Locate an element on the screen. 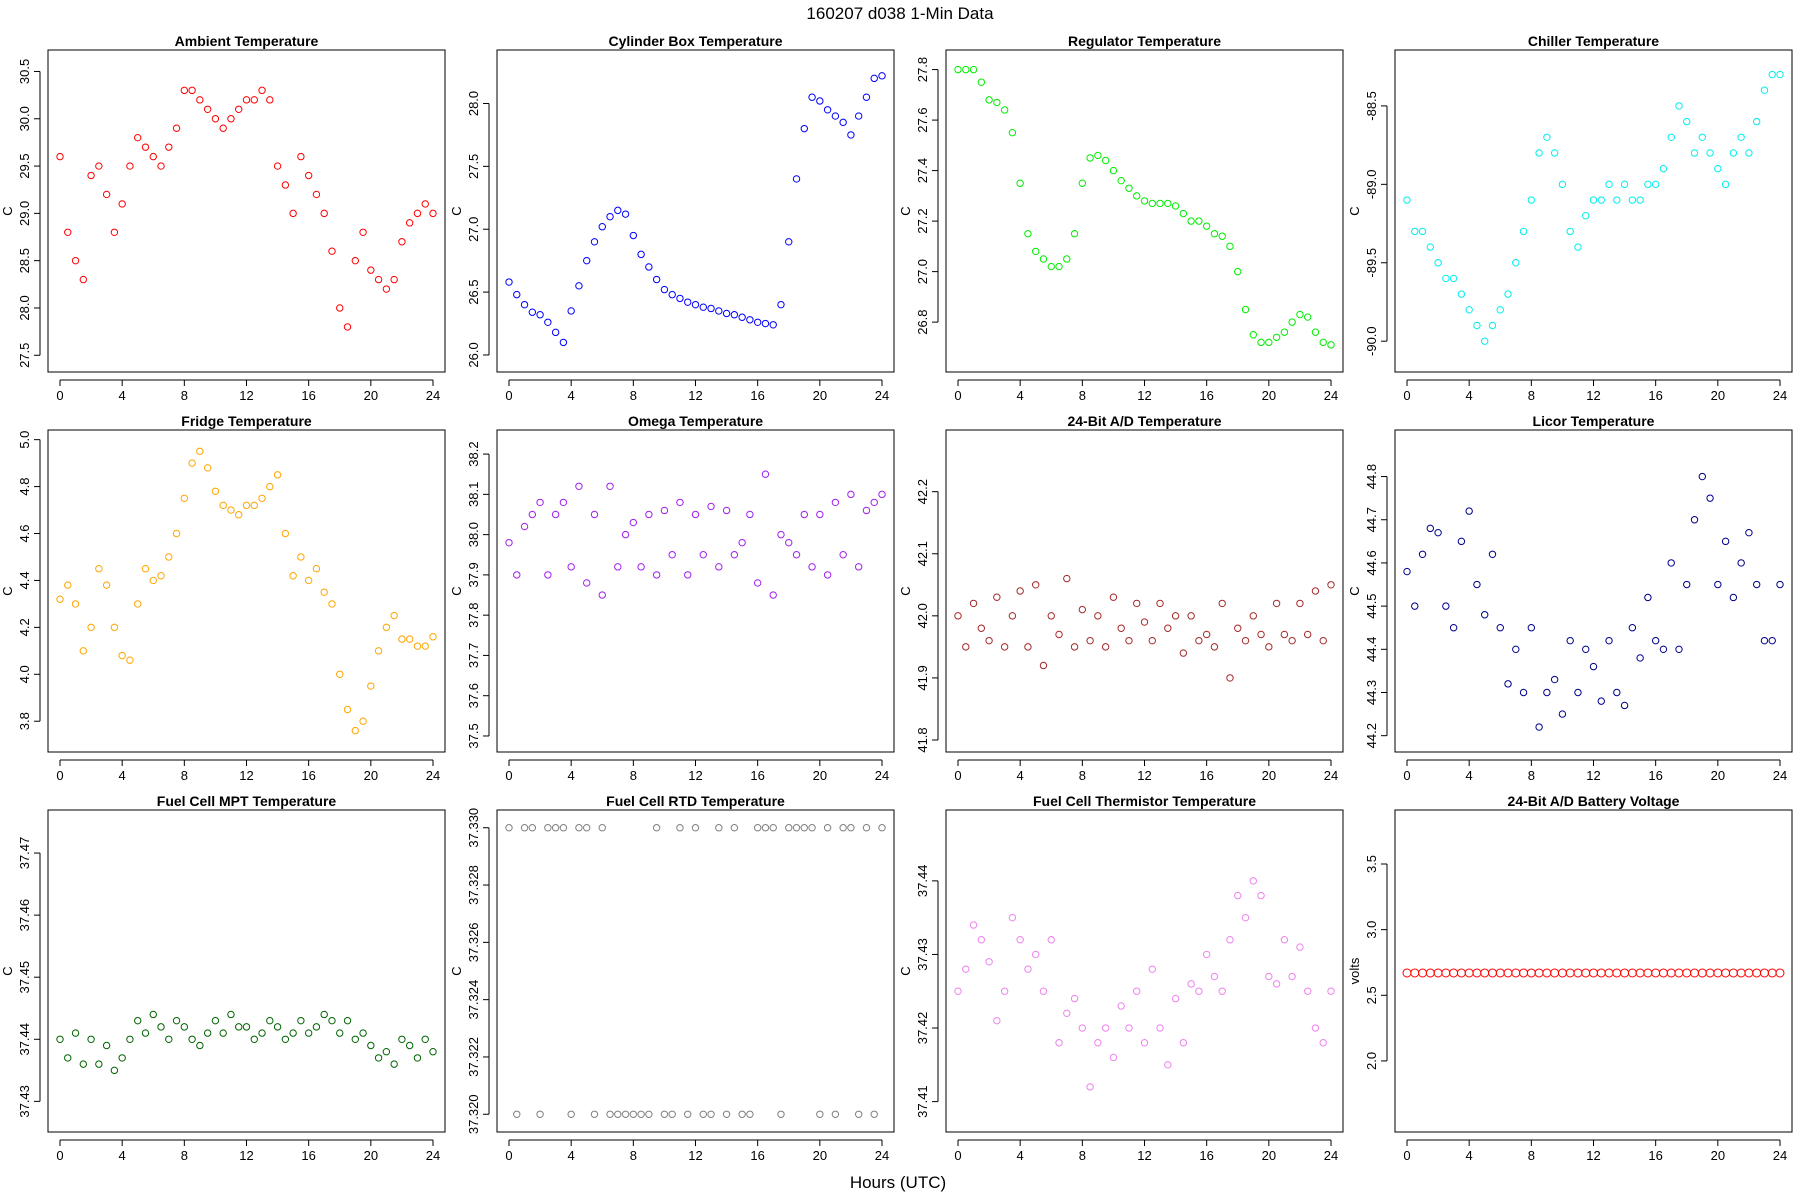 The width and height of the screenshot is (1800, 1200). y-axis-label: C is located at coordinates (456, 210).